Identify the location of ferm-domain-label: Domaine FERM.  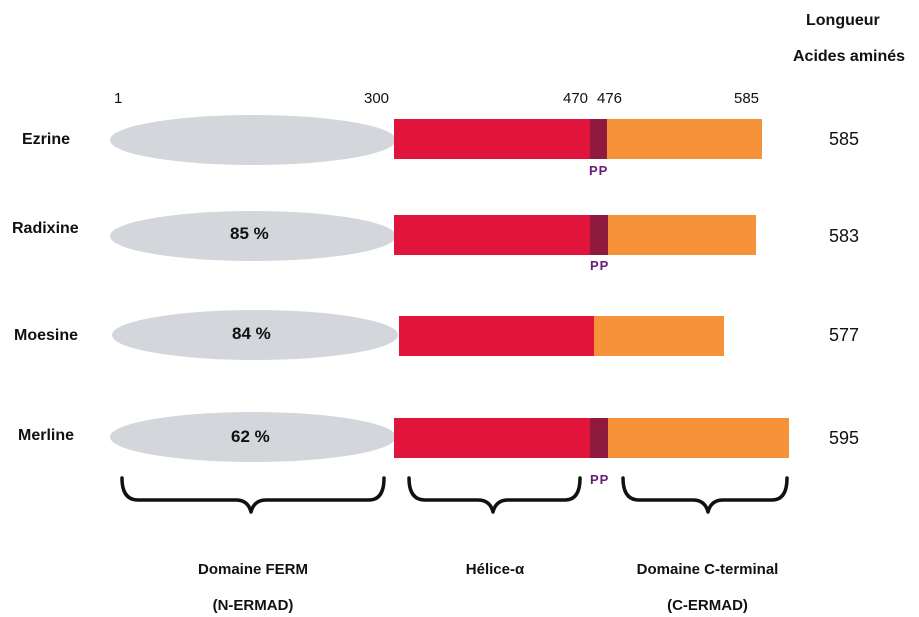
(252, 569).